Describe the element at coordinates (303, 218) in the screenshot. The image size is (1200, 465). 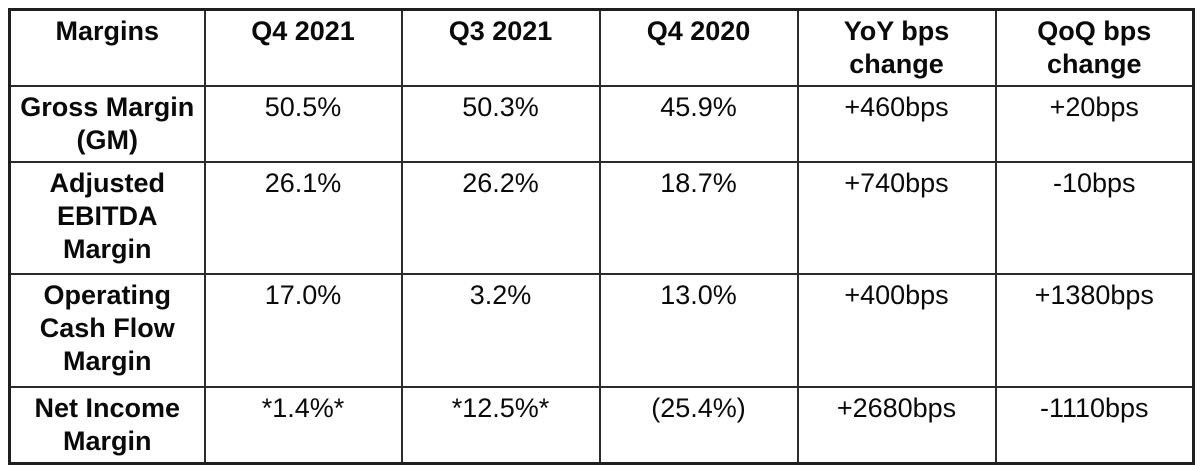
I see `cell-ebitda-q4-2021: 26.1%` at that location.